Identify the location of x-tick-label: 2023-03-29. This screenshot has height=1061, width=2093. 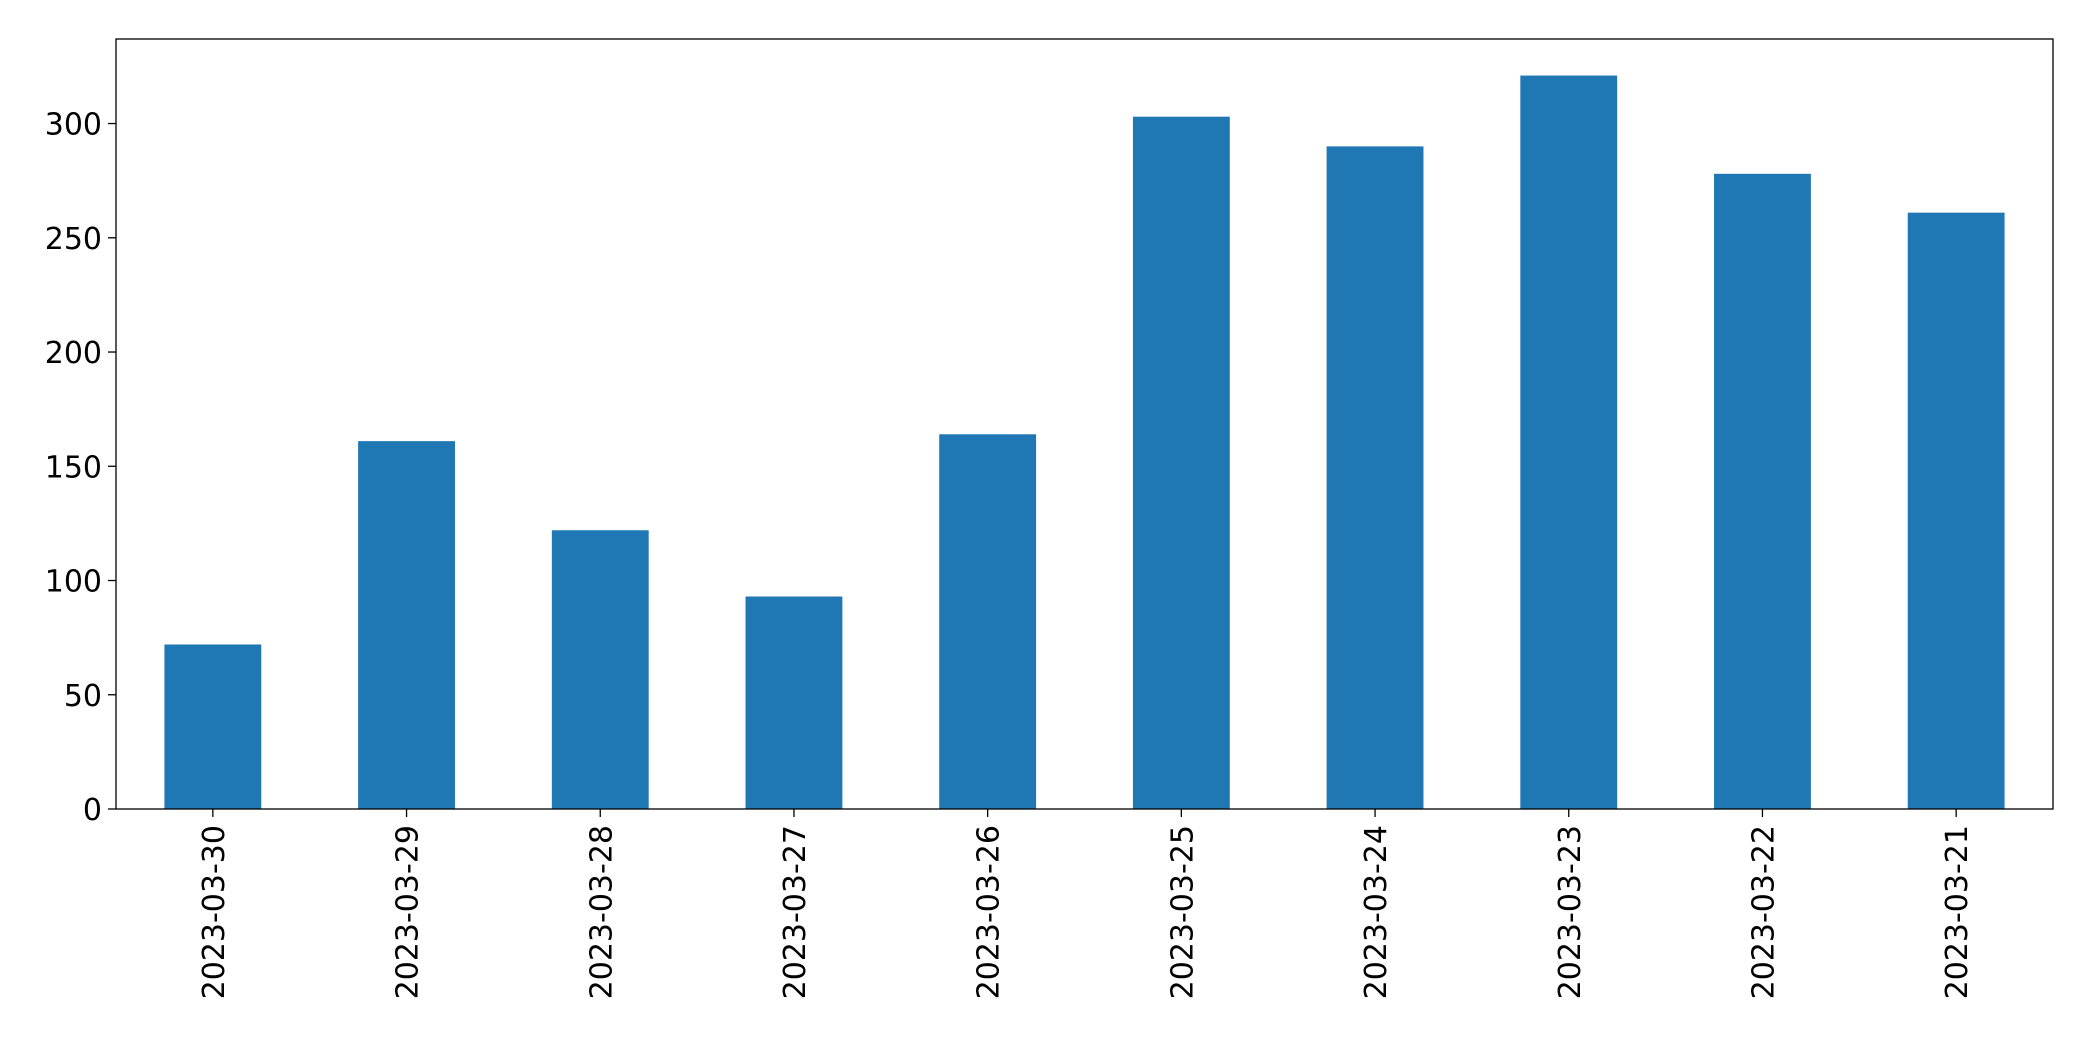
(408, 912).